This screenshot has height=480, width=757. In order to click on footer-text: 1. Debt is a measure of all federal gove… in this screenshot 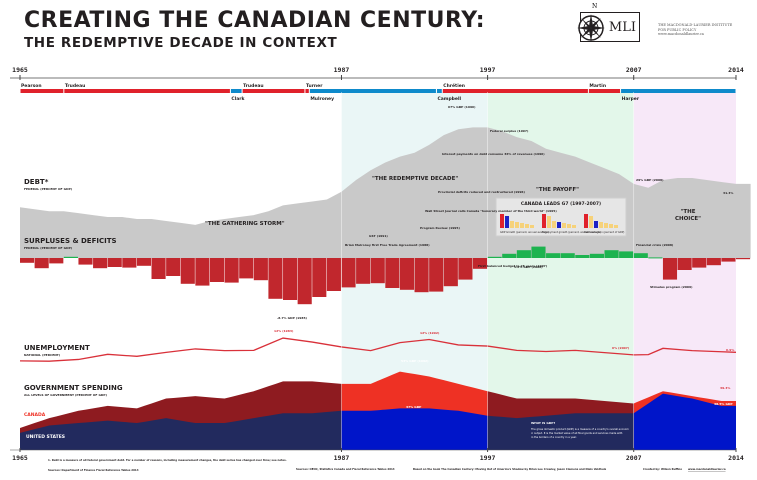, I will do `click(167, 460)`.